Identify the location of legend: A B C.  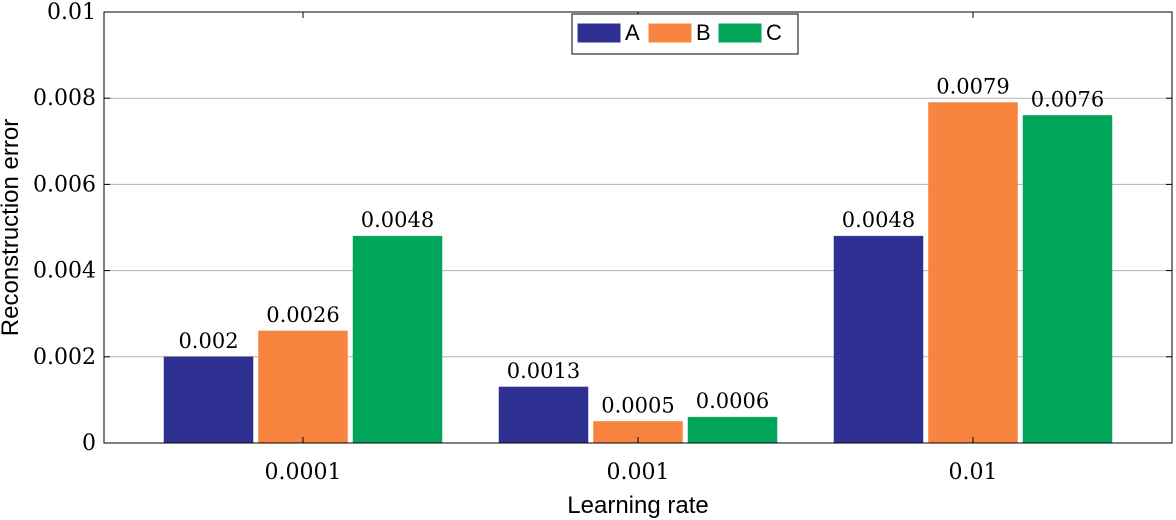
(685, 34).